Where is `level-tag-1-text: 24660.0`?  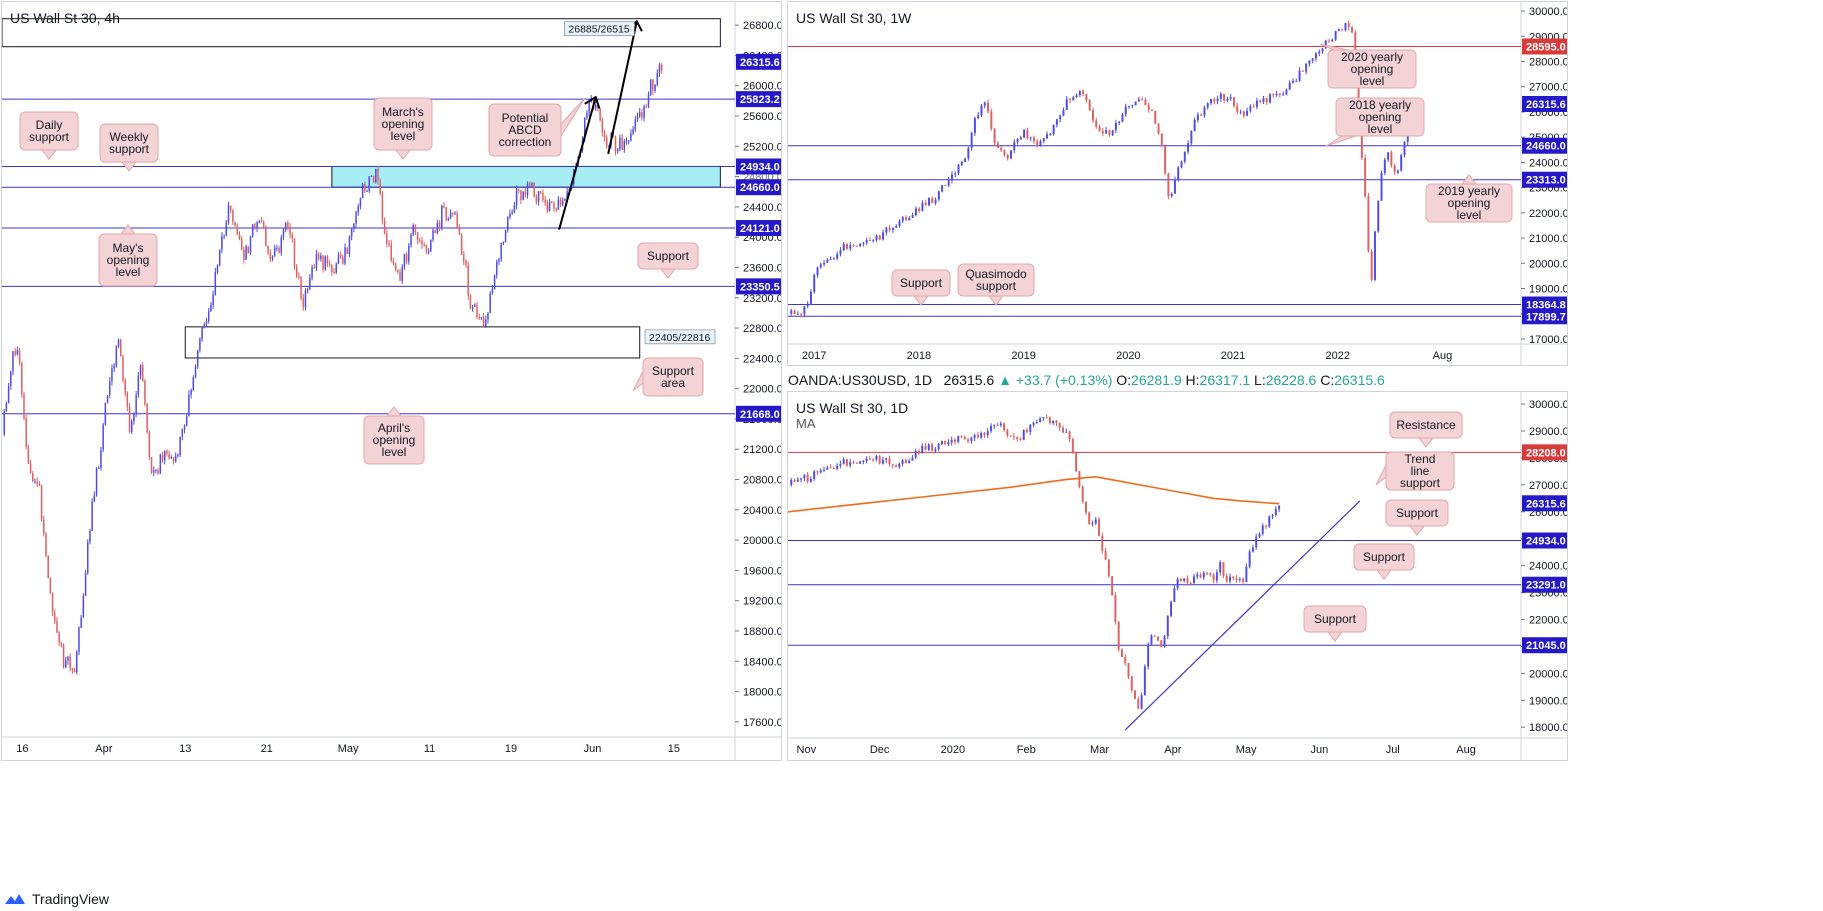 level-tag-1-text: 24660.0 is located at coordinates (1546, 147).